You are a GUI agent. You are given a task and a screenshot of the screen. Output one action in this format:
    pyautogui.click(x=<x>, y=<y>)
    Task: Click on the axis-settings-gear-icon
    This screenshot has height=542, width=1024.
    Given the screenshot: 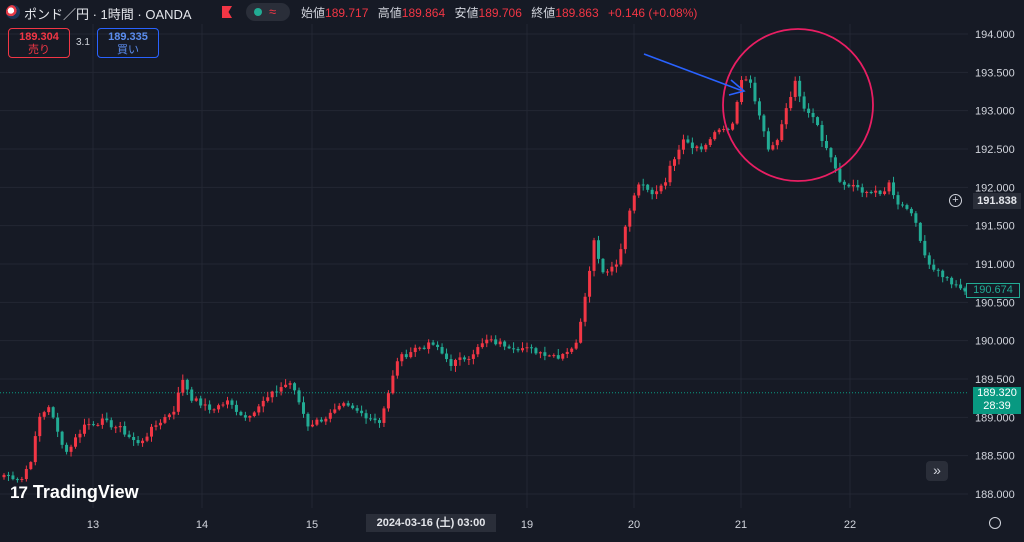 What is the action you would take?
    pyautogui.click(x=995, y=523)
    